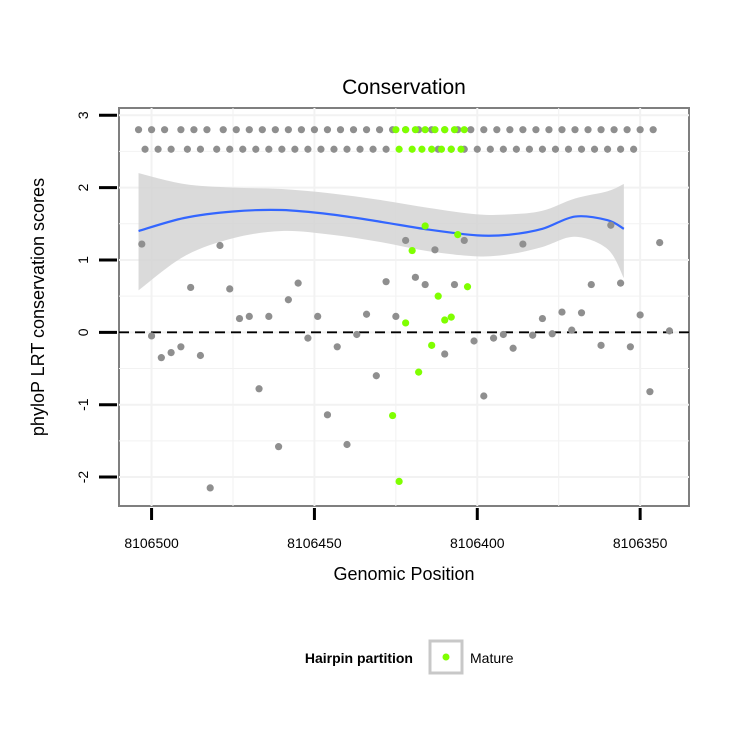 This screenshot has width=750, height=750. Describe the element at coordinates (83, 187) in the screenshot. I see `y-tick-label: 2` at that location.